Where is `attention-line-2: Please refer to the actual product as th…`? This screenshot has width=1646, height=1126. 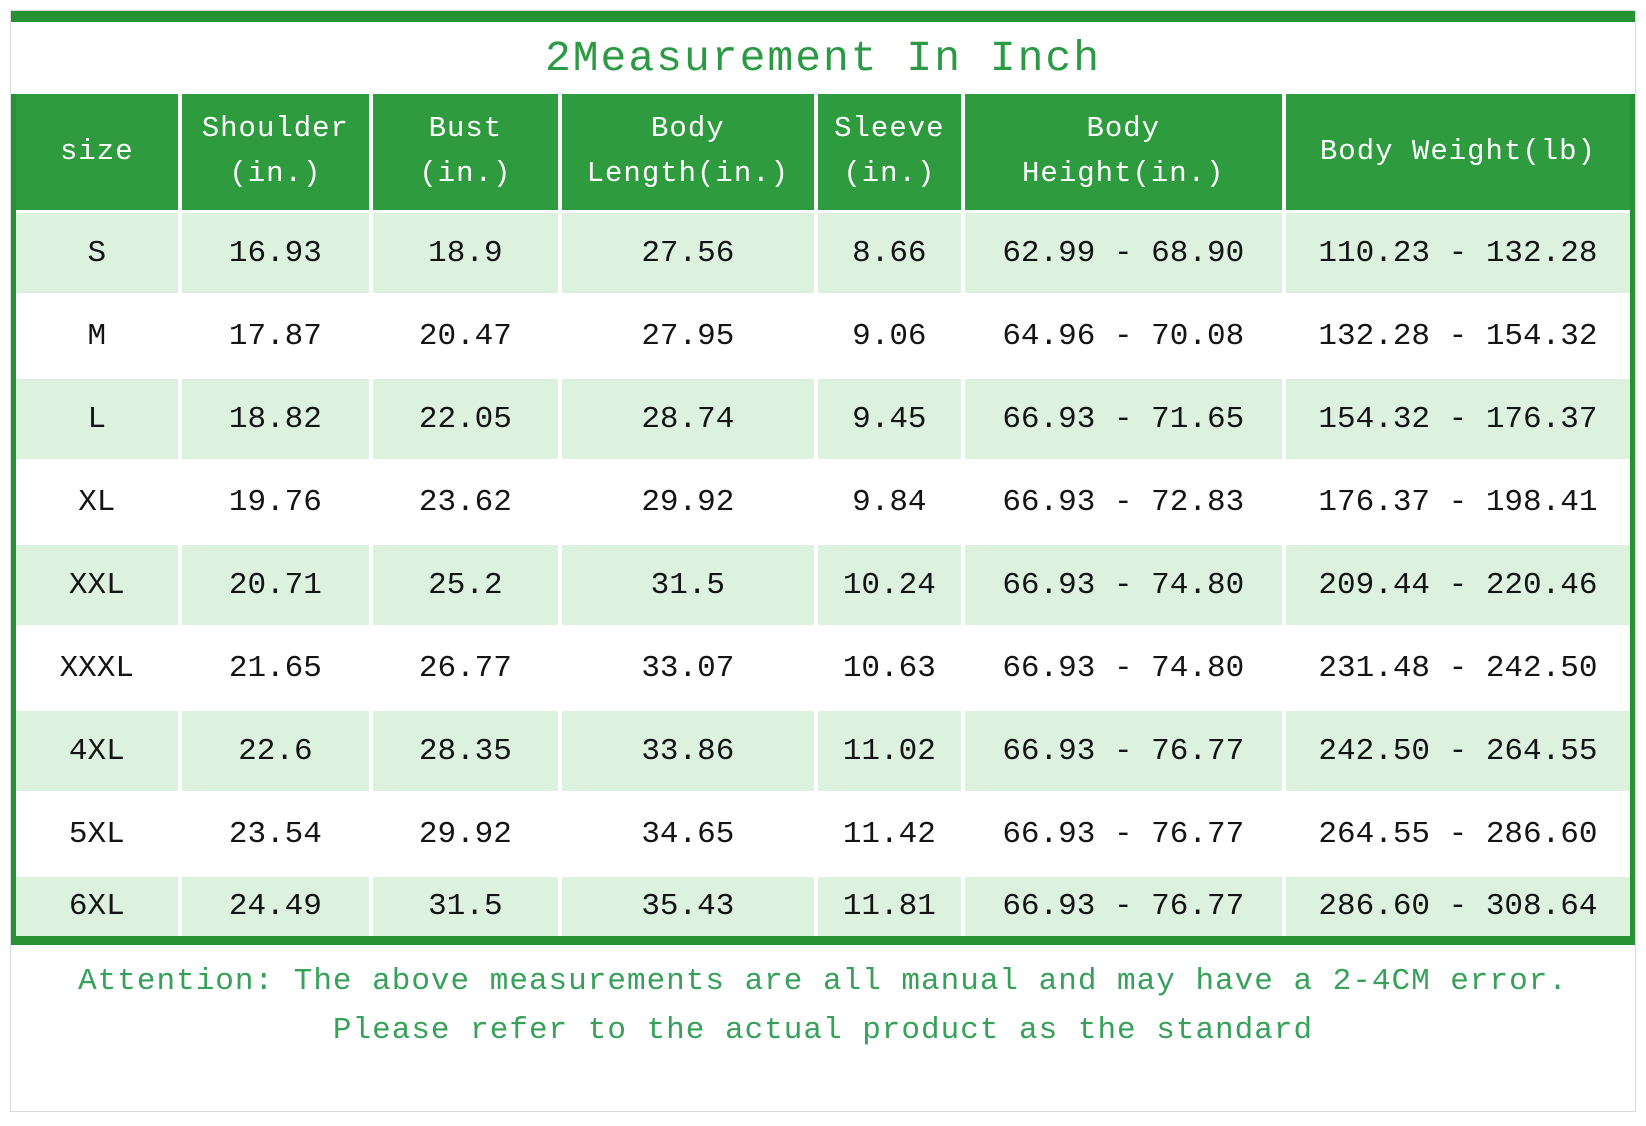 attention-line-2: Please refer to the actual product as th… is located at coordinates (823, 1030).